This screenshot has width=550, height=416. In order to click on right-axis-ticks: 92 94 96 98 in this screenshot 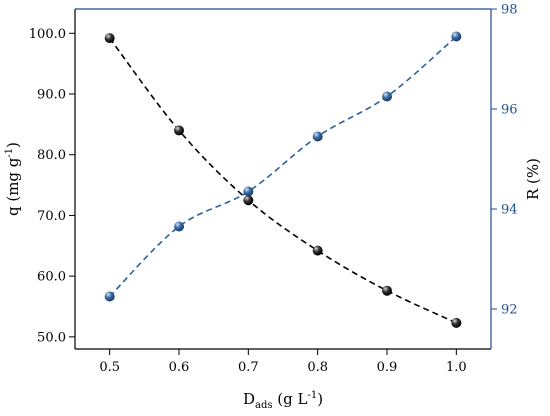, I will do `click(504, 160)`.